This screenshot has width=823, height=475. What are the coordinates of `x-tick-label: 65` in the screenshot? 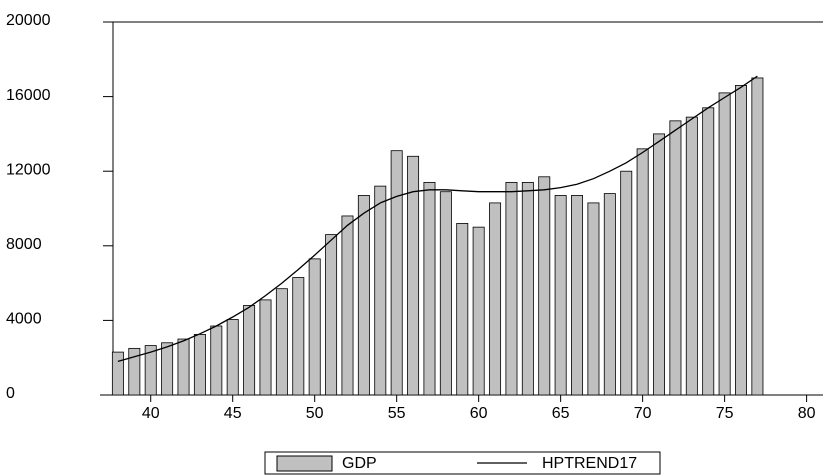 It's located at (561, 413).